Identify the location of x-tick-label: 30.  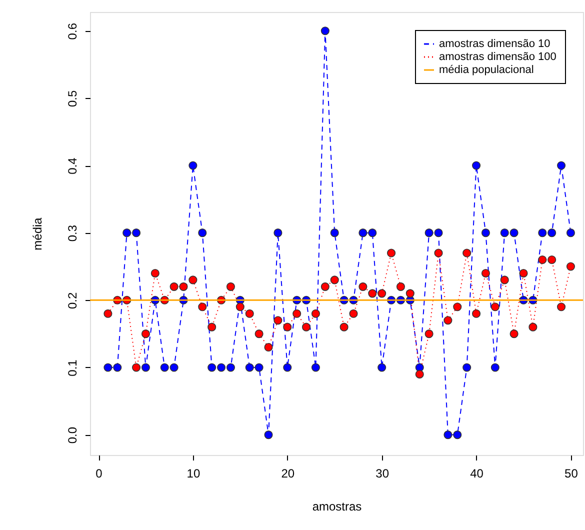
(383, 473).